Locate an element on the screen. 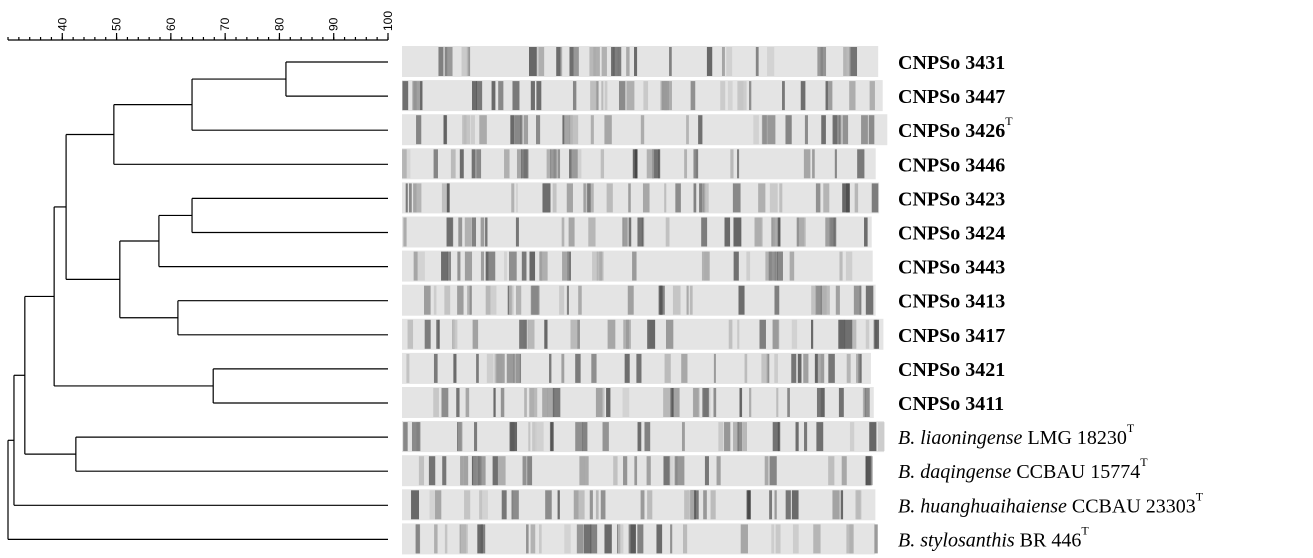  leaf-label: B. stylosanthis BR 446T is located at coordinates (993, 537).